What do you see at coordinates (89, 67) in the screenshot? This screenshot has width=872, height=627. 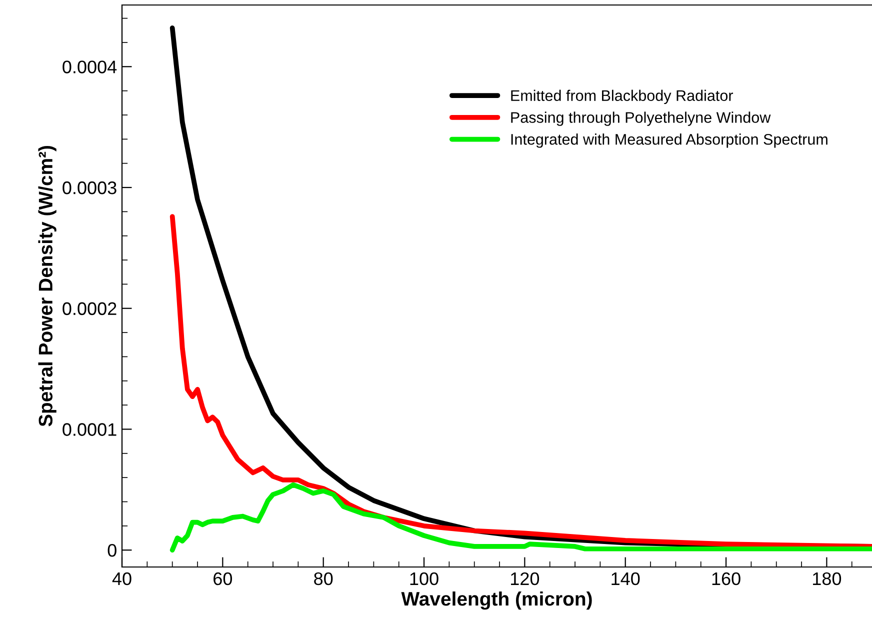 I see `y-tick-label: 0.0004` at bounding box center [89, 67].